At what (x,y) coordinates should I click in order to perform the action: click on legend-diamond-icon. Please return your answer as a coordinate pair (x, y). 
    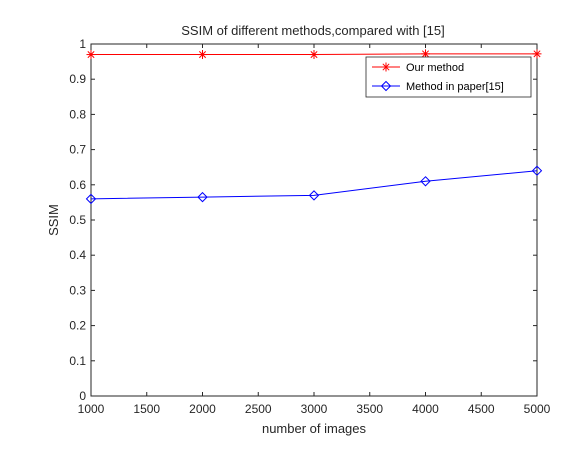
    Looking at the image, I should click on (386, 86).